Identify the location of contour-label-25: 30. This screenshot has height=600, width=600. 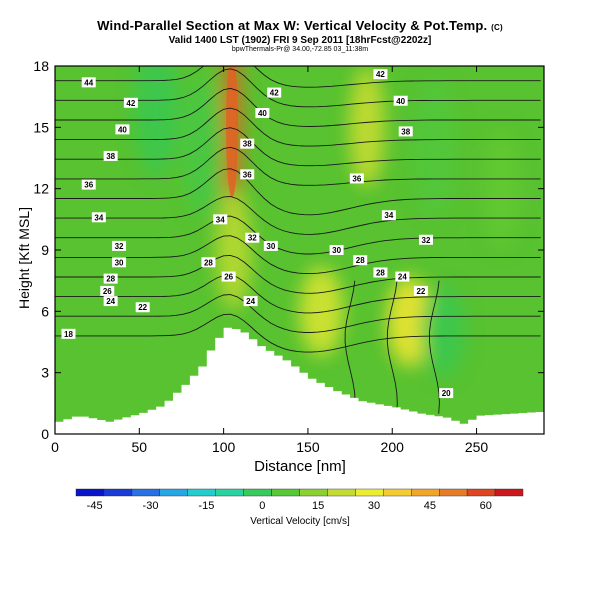
(270, 245).